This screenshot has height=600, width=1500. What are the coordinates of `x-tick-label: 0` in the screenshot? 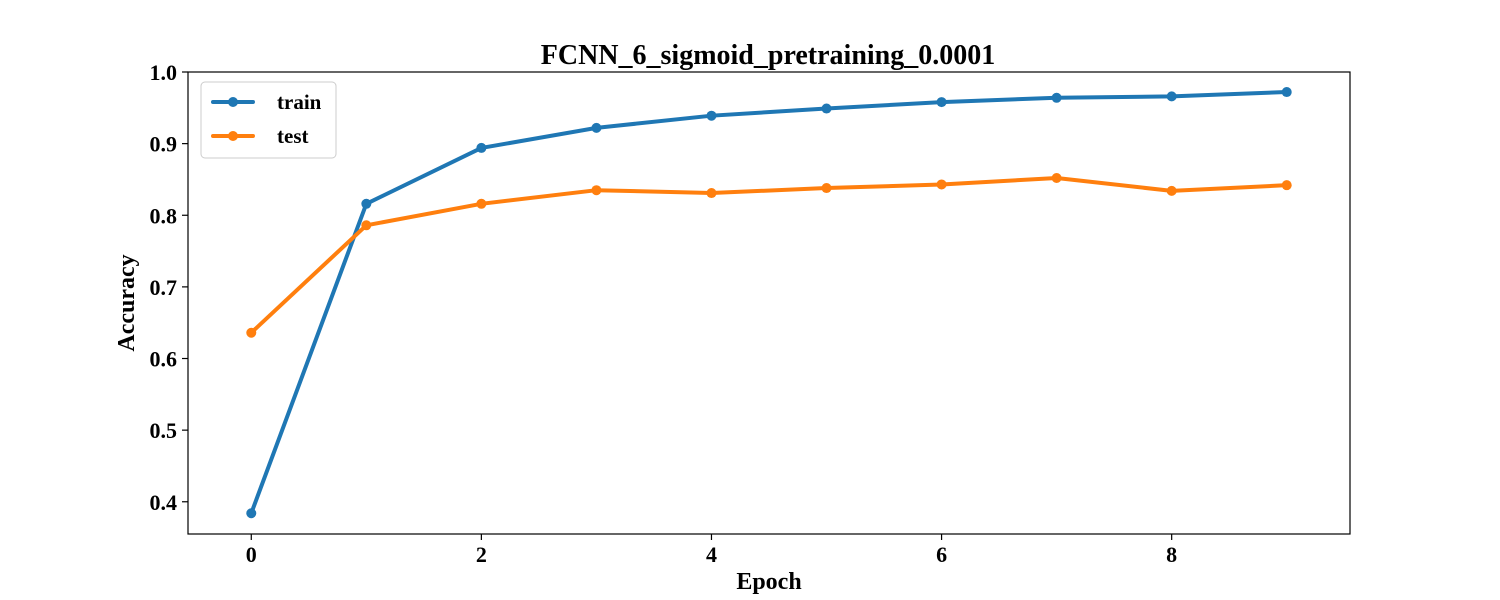 It's located at (251, 554).